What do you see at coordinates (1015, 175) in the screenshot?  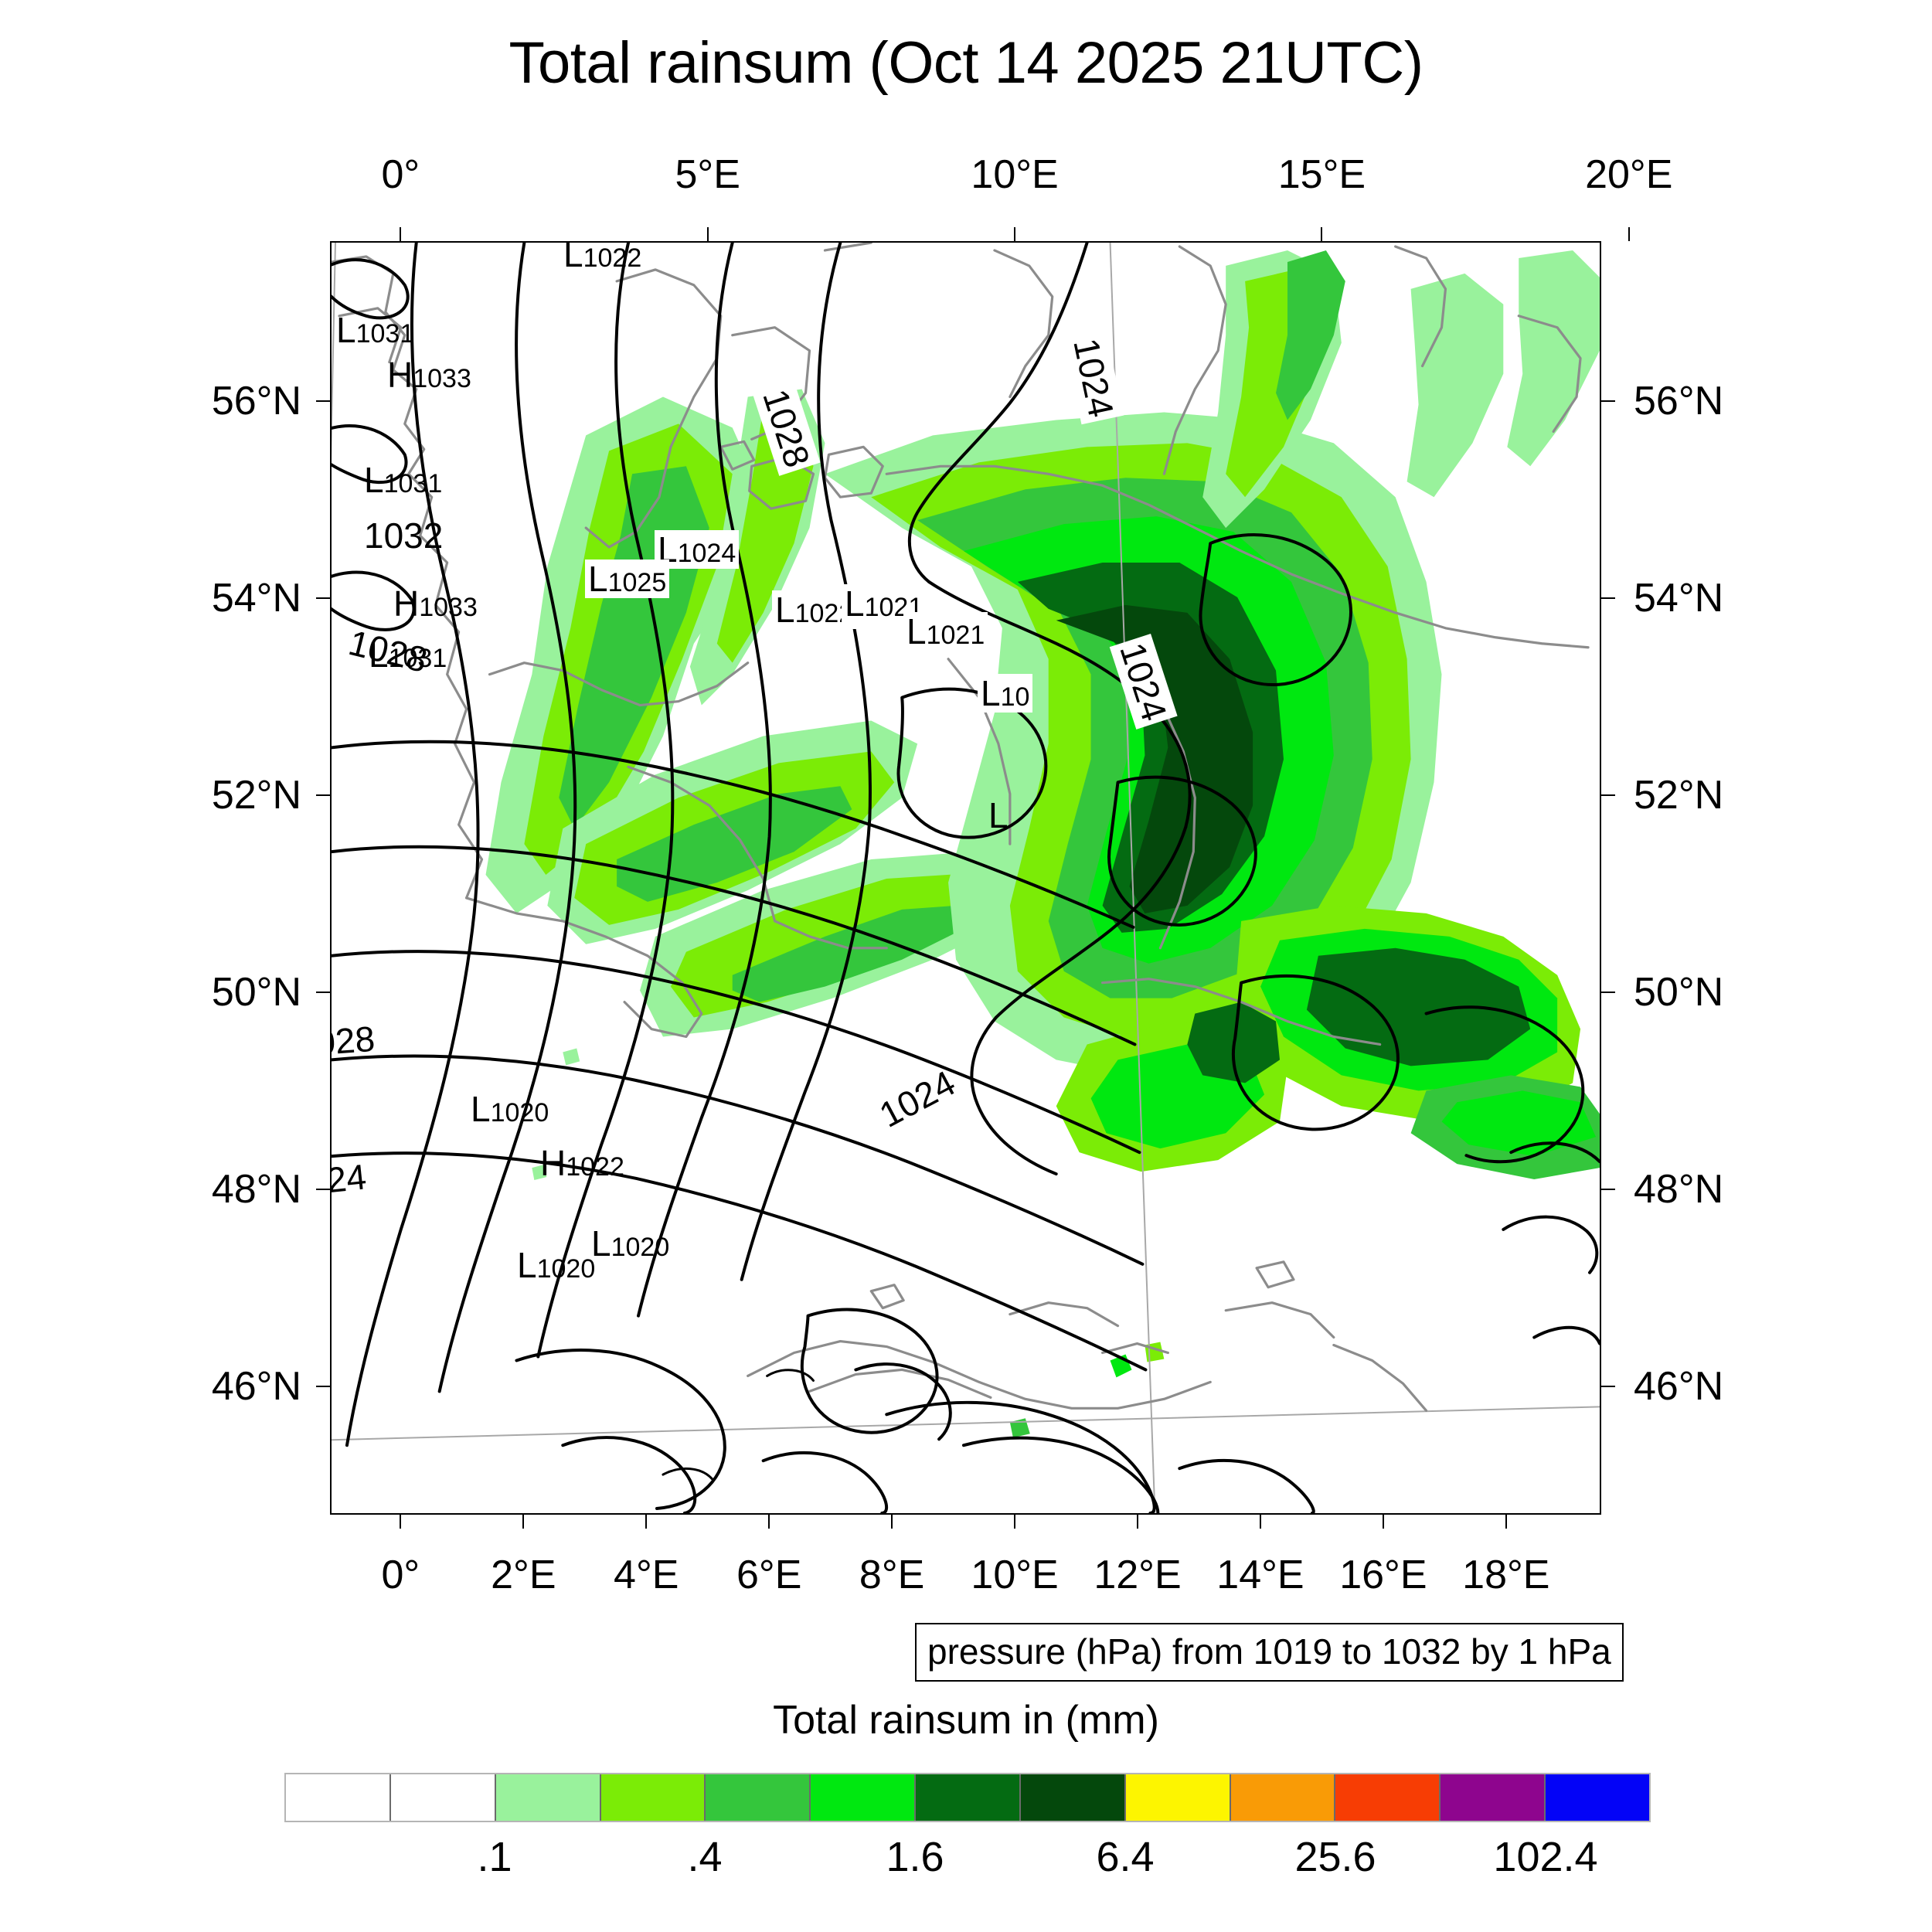 I see `lon-tick-label-top: 10°E` at bounding box center [1015, 175].